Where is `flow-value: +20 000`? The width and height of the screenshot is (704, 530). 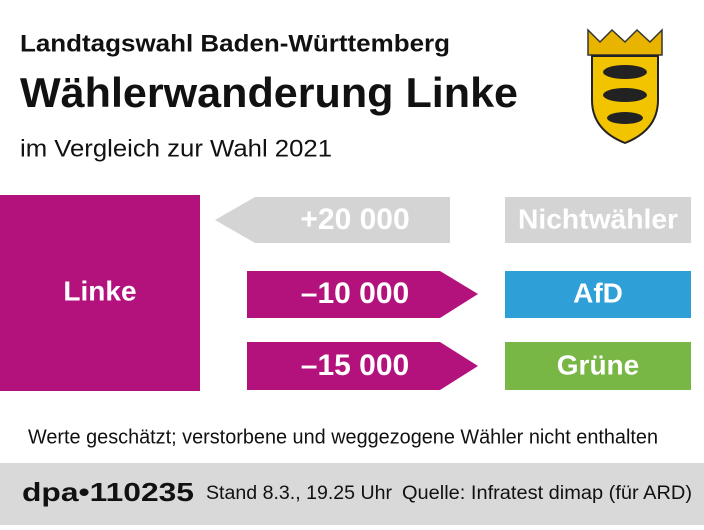
flow-value: +20 000 is located at coordinates (354, 219).